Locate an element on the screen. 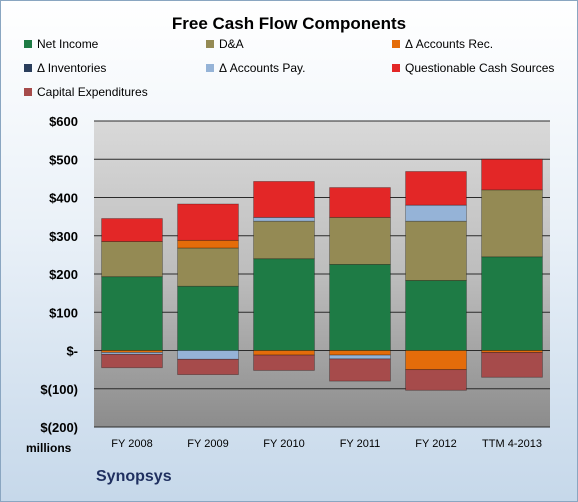 Image resolution: width=578 pixels, height=502 pixels. legend-label: Δ Accounts Rec. is located at coordinates (449, 44).